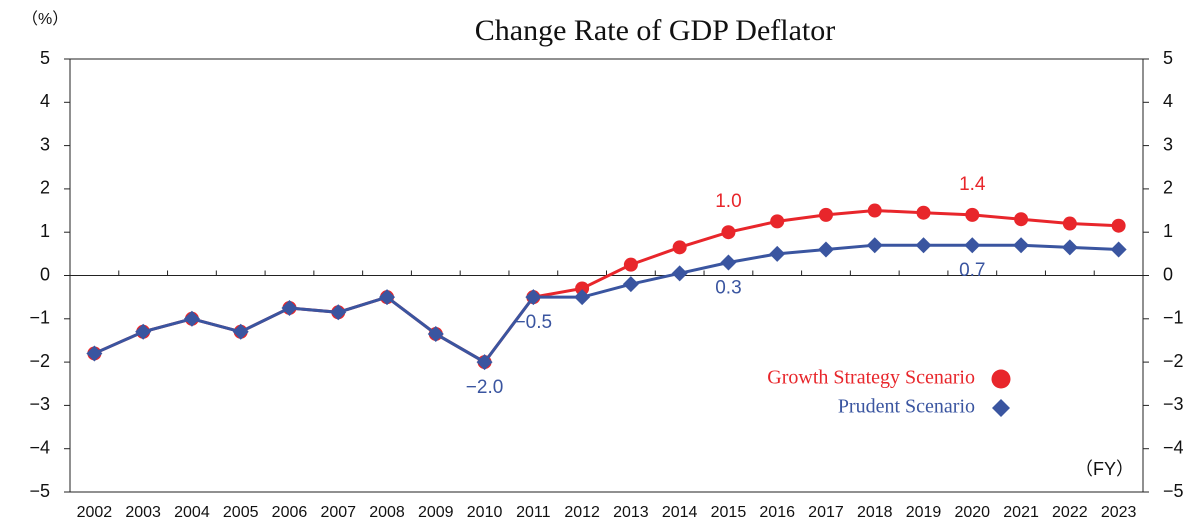 The image size is (1198, 525). Describe the element at coordinates (39, 361) in the screenshot. I see `y-tick-label: −2` at that location.